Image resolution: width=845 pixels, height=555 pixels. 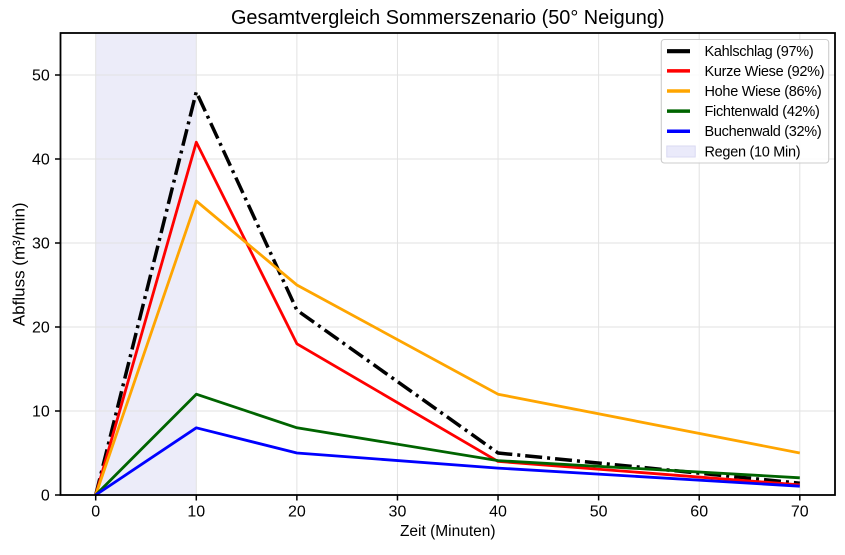 I want to click on svg-text: Regen (10 Min), so click(x=753, y=152).